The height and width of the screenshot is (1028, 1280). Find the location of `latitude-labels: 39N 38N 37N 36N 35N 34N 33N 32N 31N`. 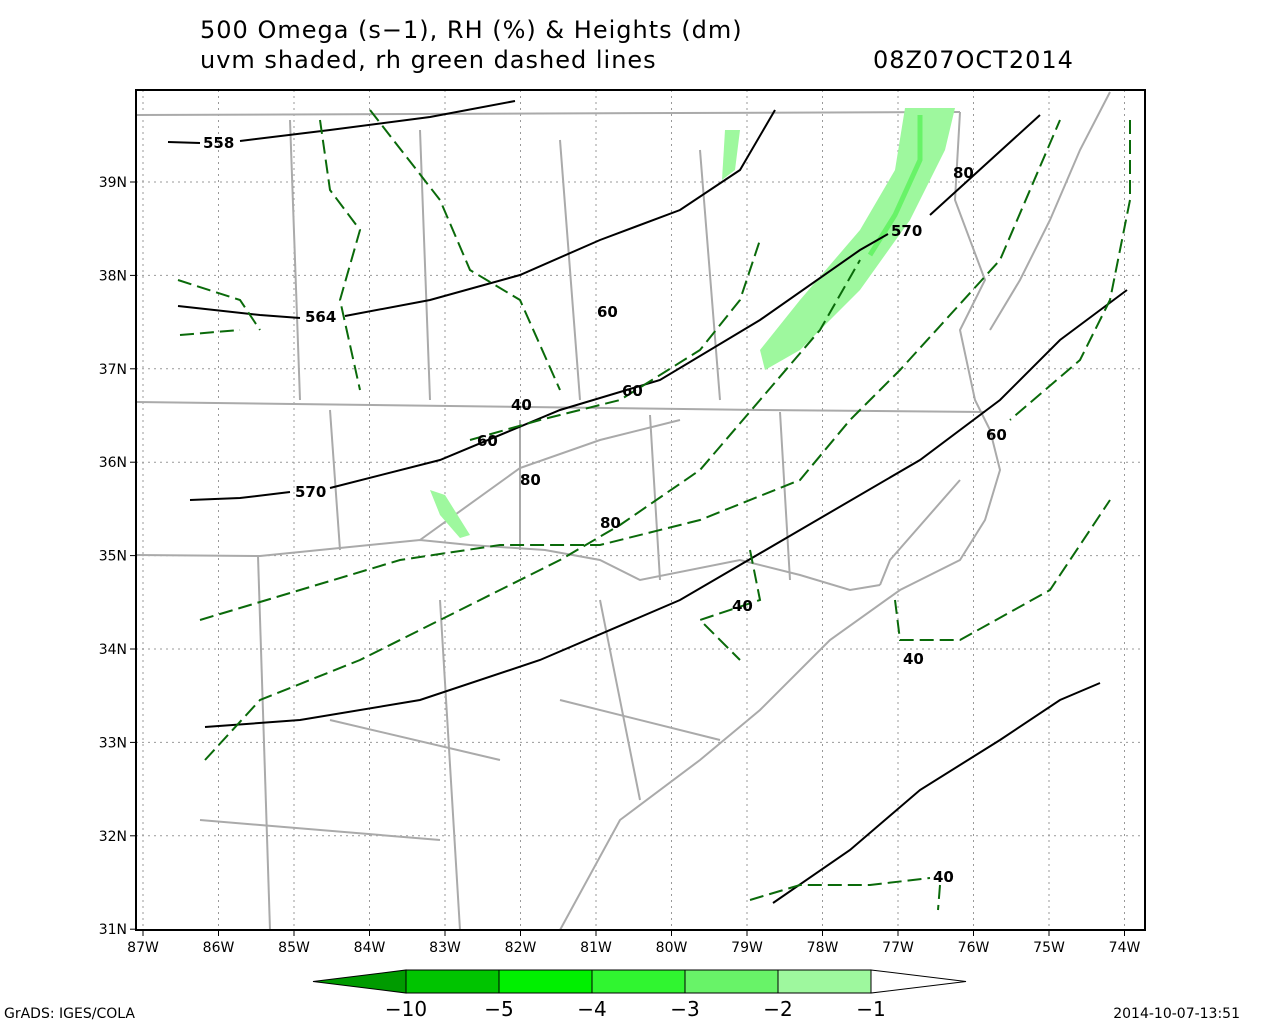

latitude-labels: 39N 38N 37N 36N 35N 34N 33N 32N 31N is located at coordinates (113, 556).